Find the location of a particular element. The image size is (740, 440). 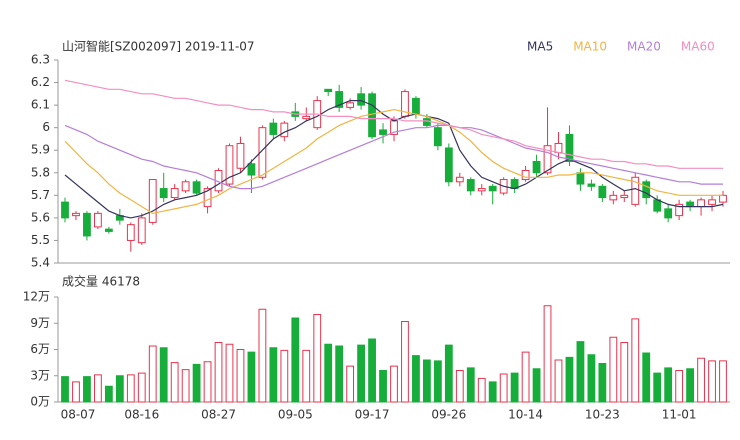

x-tick-label: 10-14 is located at coordinates (525, 415).